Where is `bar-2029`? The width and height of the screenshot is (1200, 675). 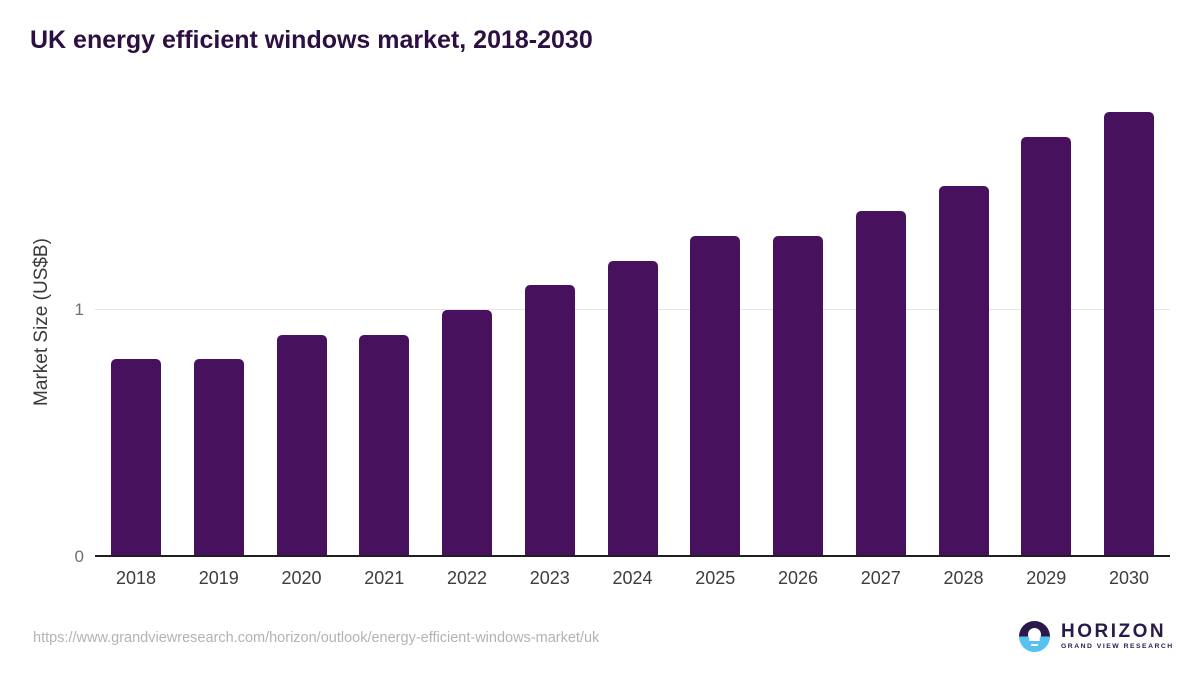
bar-2029 is located at coordinates (1046, 347).